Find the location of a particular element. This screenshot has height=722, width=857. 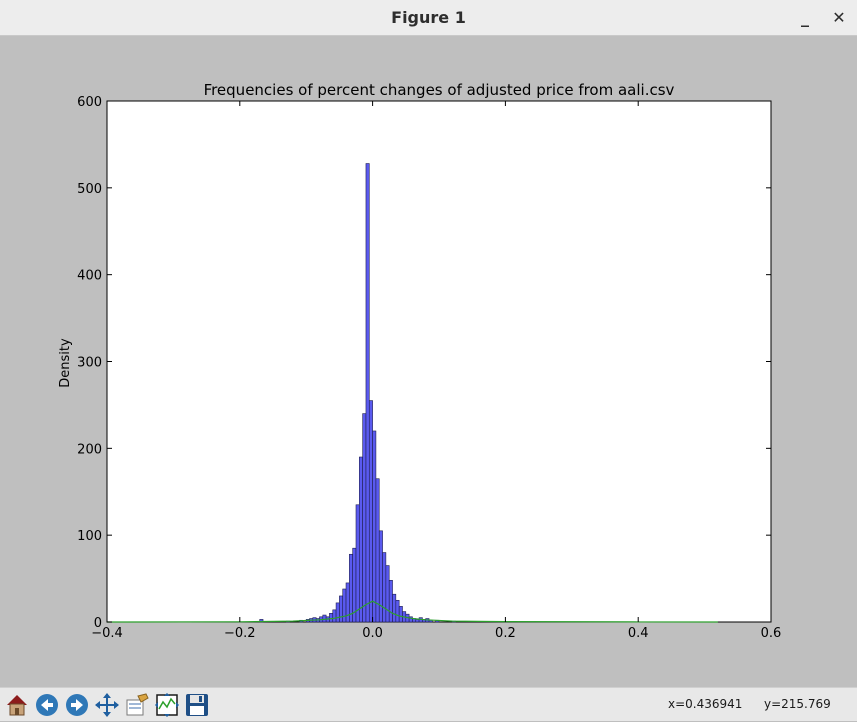

y-tick-label: 200 is located at coordinates (89, 449).